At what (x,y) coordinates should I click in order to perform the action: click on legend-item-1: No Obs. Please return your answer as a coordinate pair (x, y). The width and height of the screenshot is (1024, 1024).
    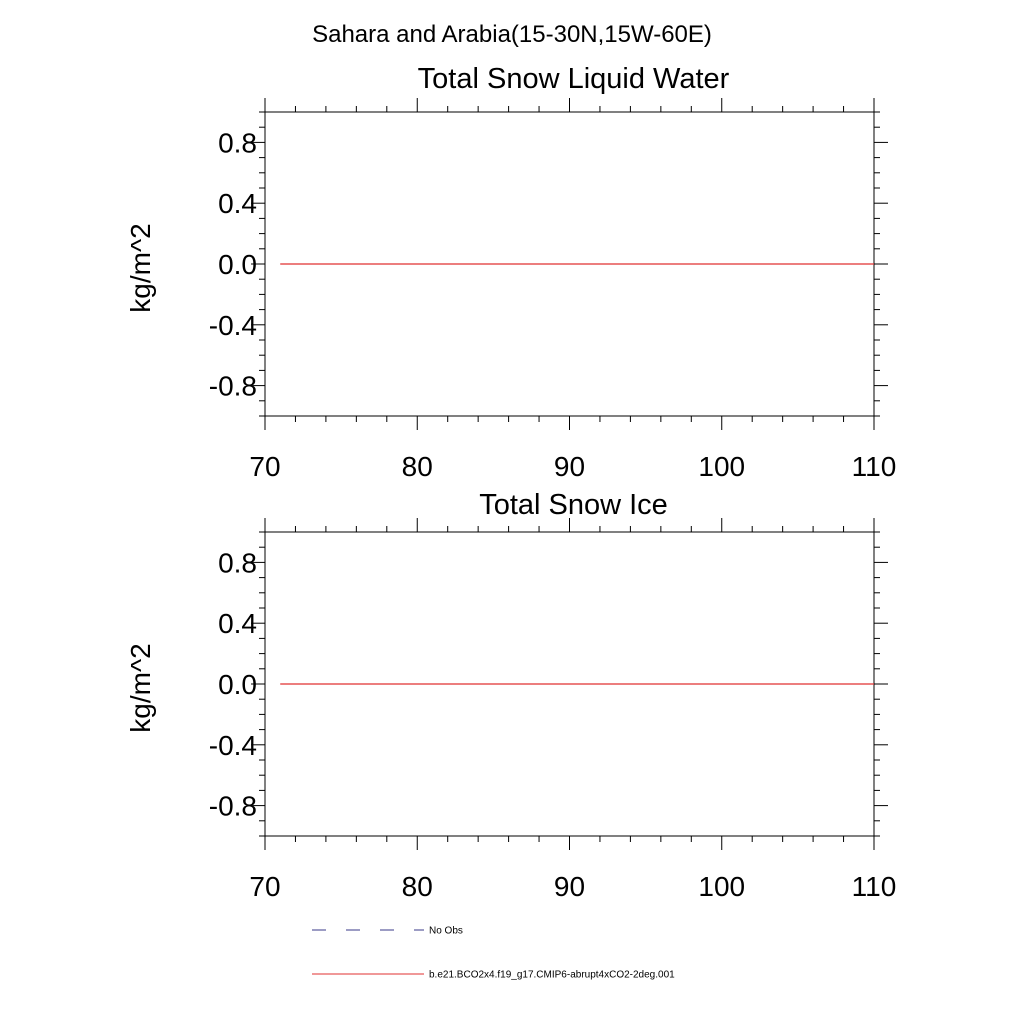
    Looking at the image, I should click on (387, 931).